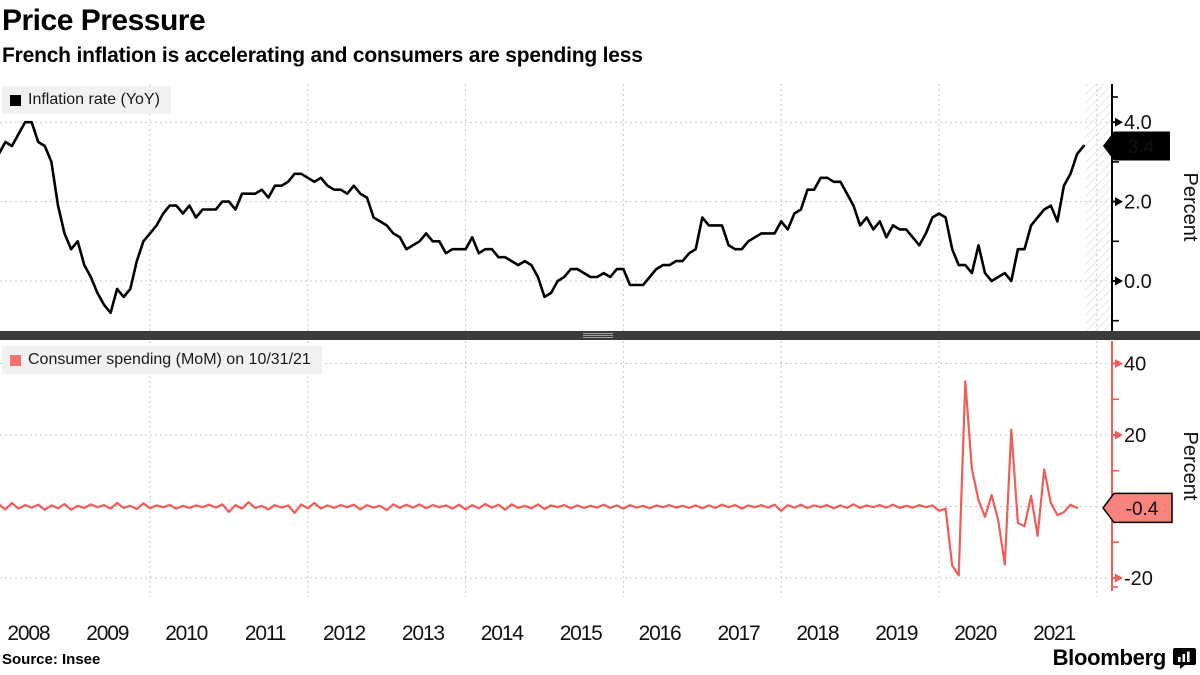 The width and height of the screenshot is (1200, 675). I want to click on legend-inflation-label: Inflation rate (YoY), so click(94, 99).